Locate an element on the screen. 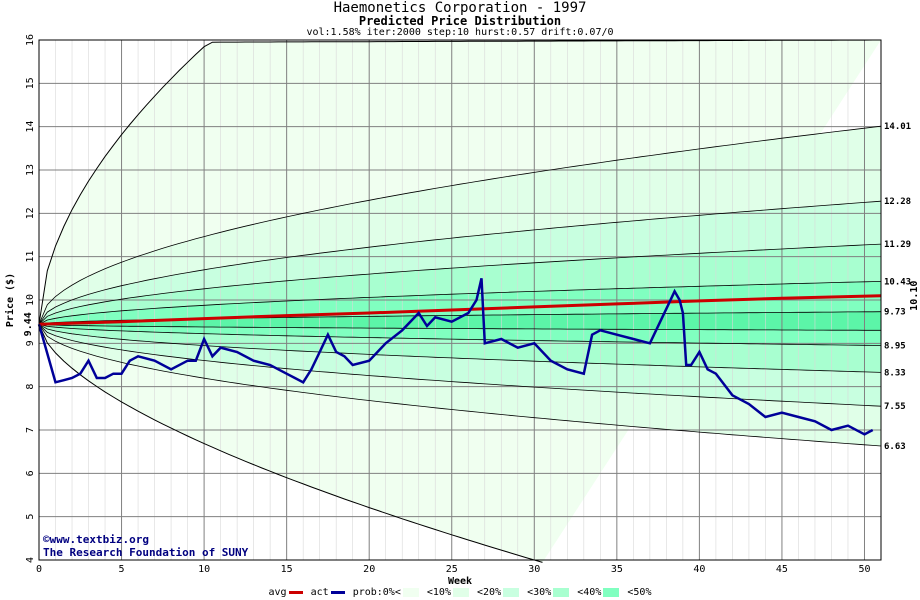 The width and height of the screenshot is (920, 600). series-avg-line is located at coordinates (460, 310).